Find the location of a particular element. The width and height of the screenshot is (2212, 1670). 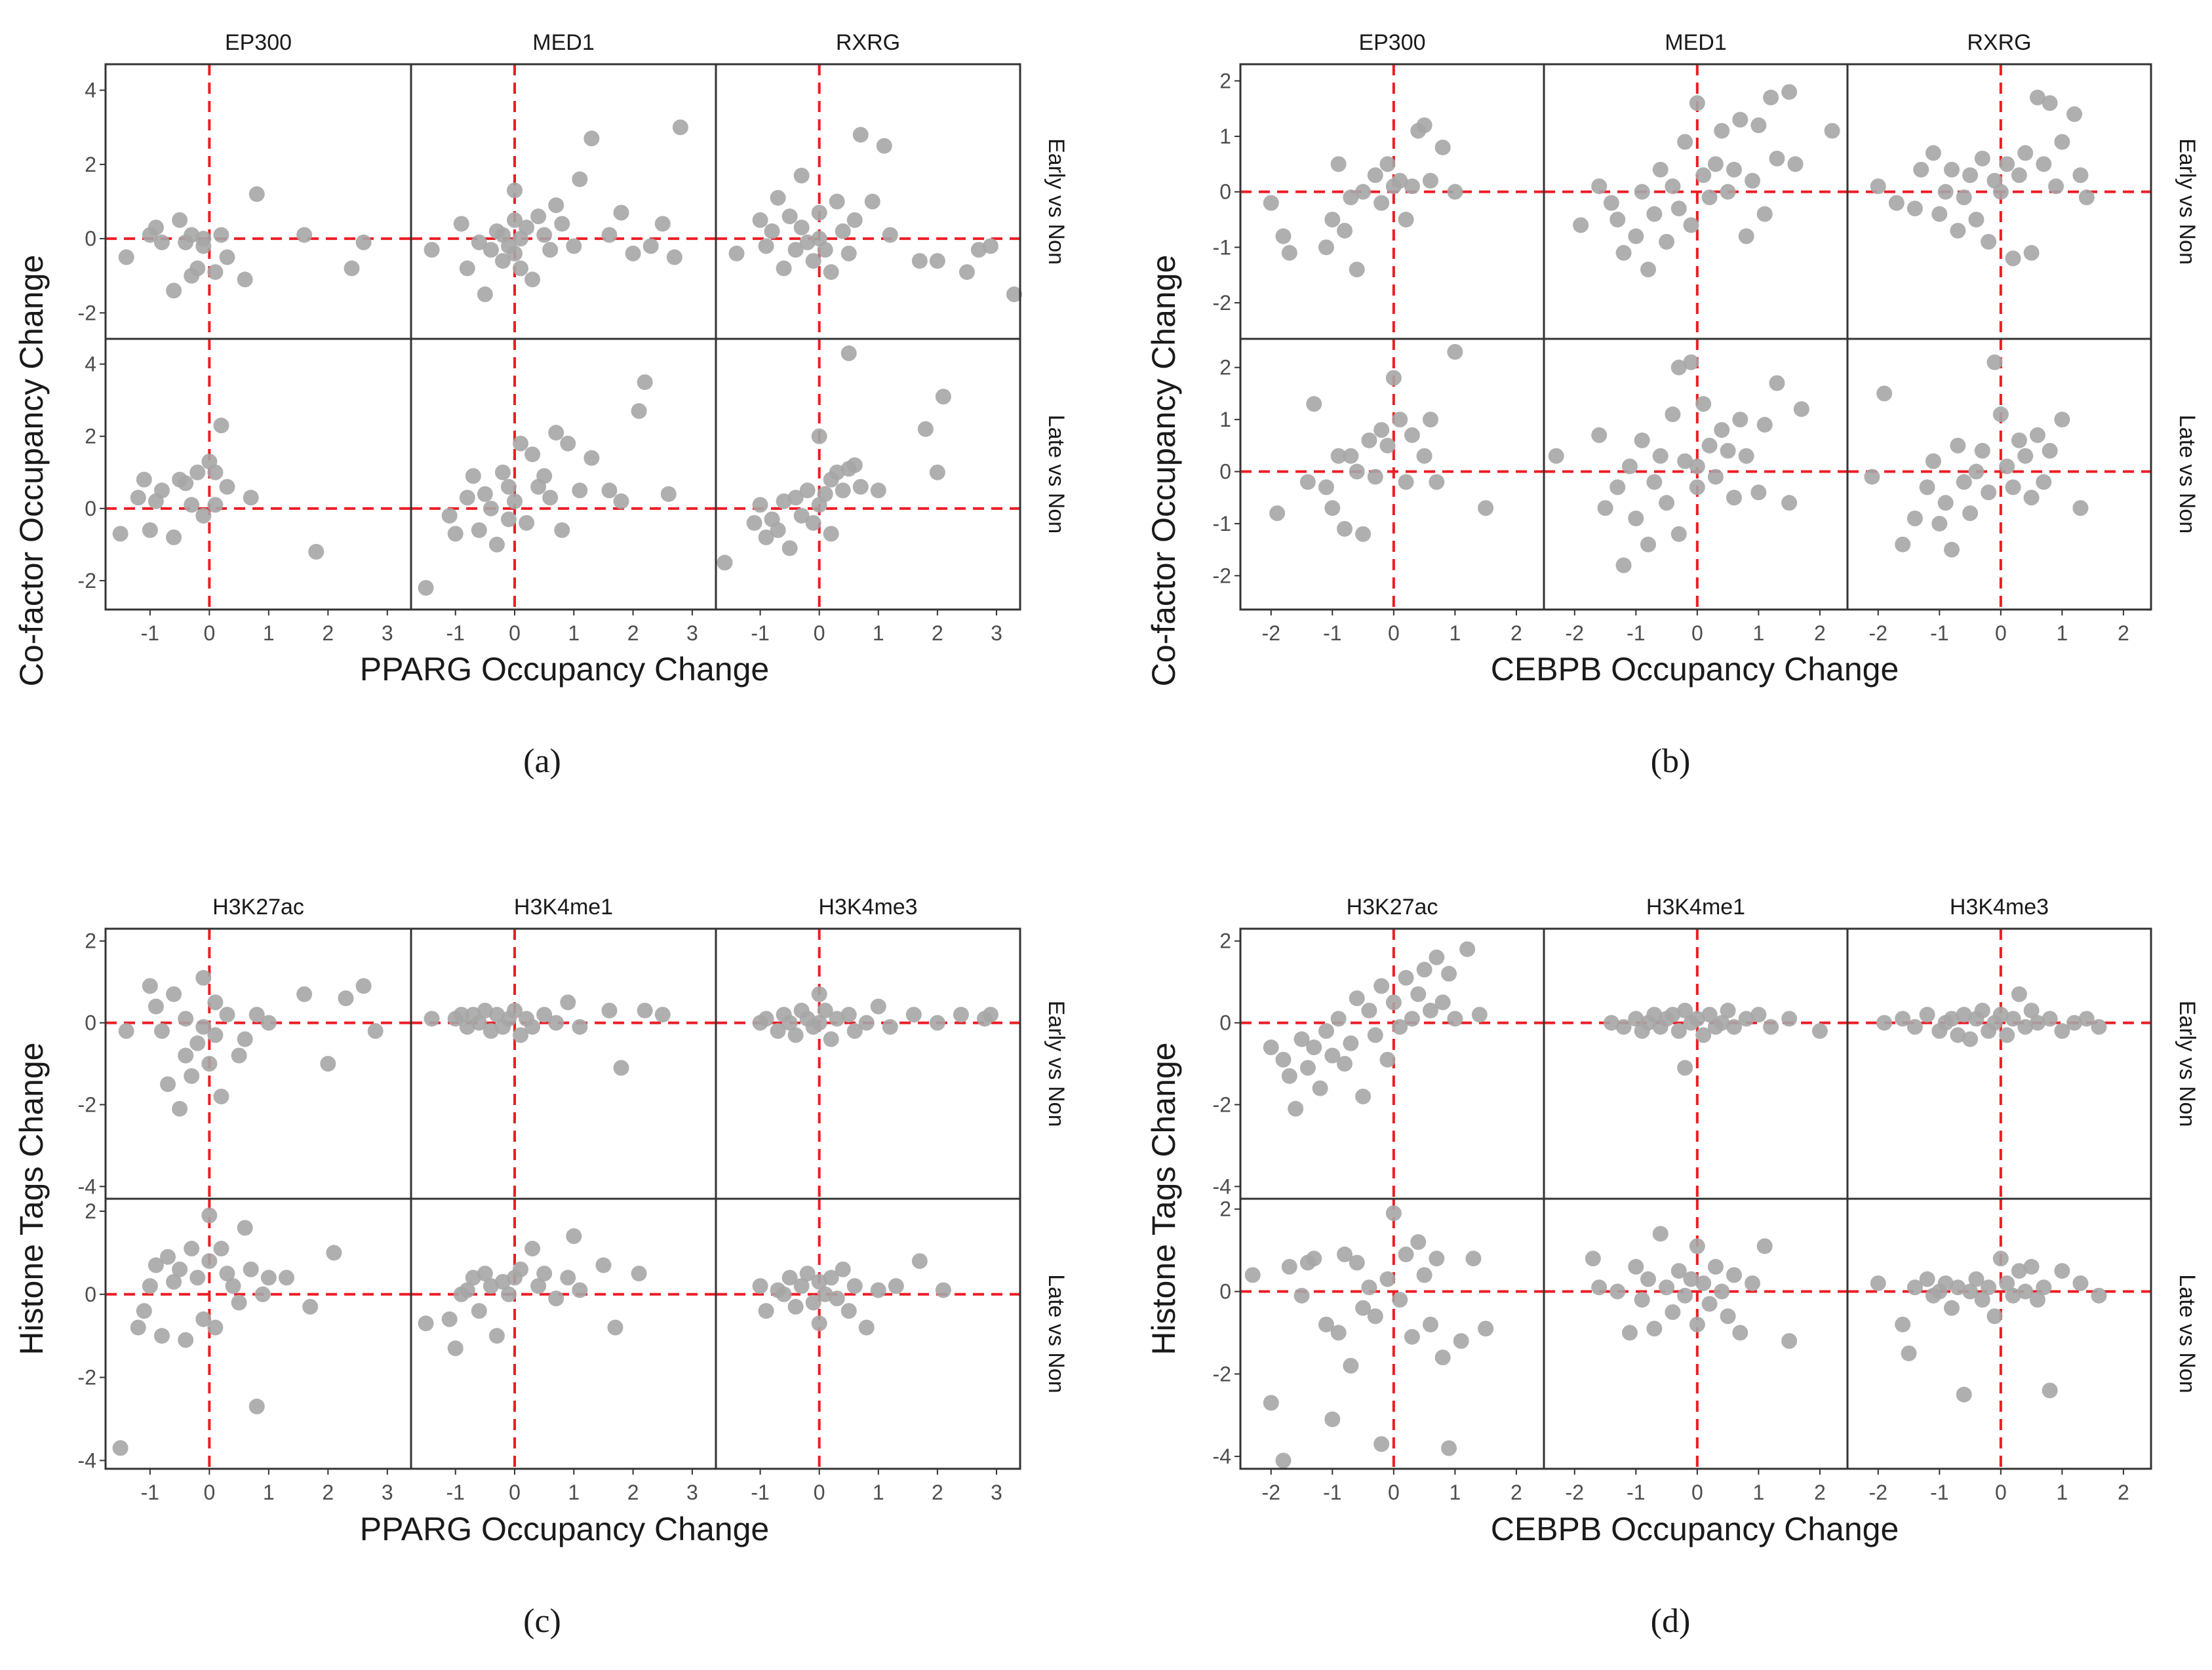

row-strip-label: Early vs Non is located at coordinates (2187, 201).